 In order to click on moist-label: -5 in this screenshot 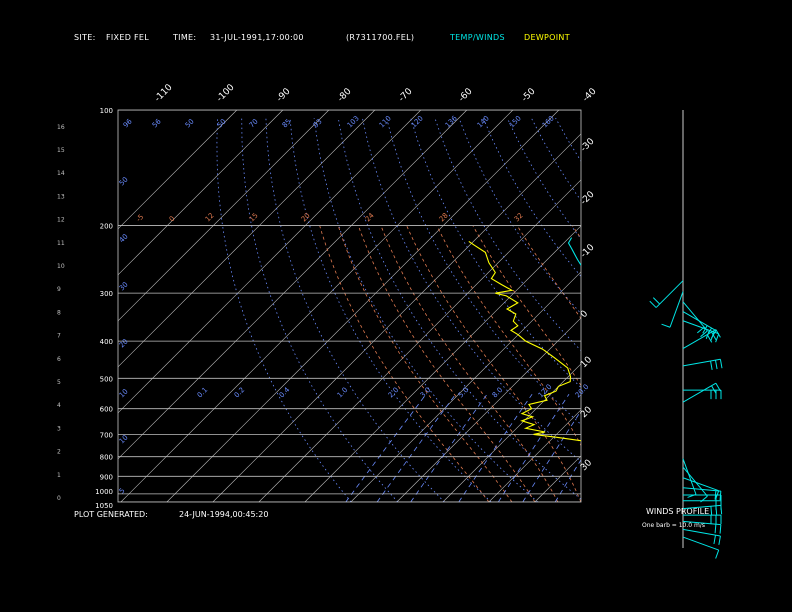, I will do `click(140, 218)`.